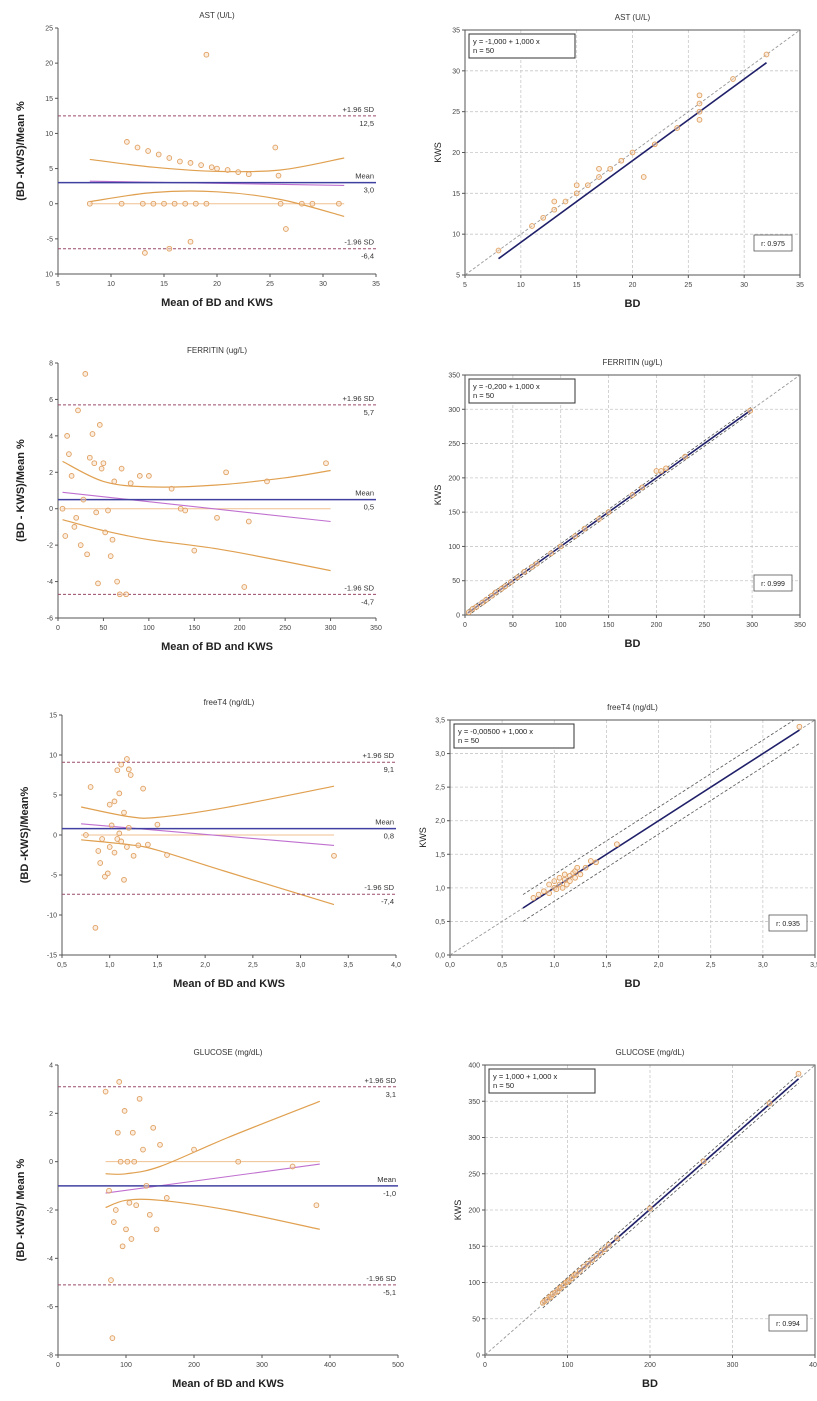  I want to click on ferritin-ba-upper-loa-label: +1.96 SD, so click(359, 398).